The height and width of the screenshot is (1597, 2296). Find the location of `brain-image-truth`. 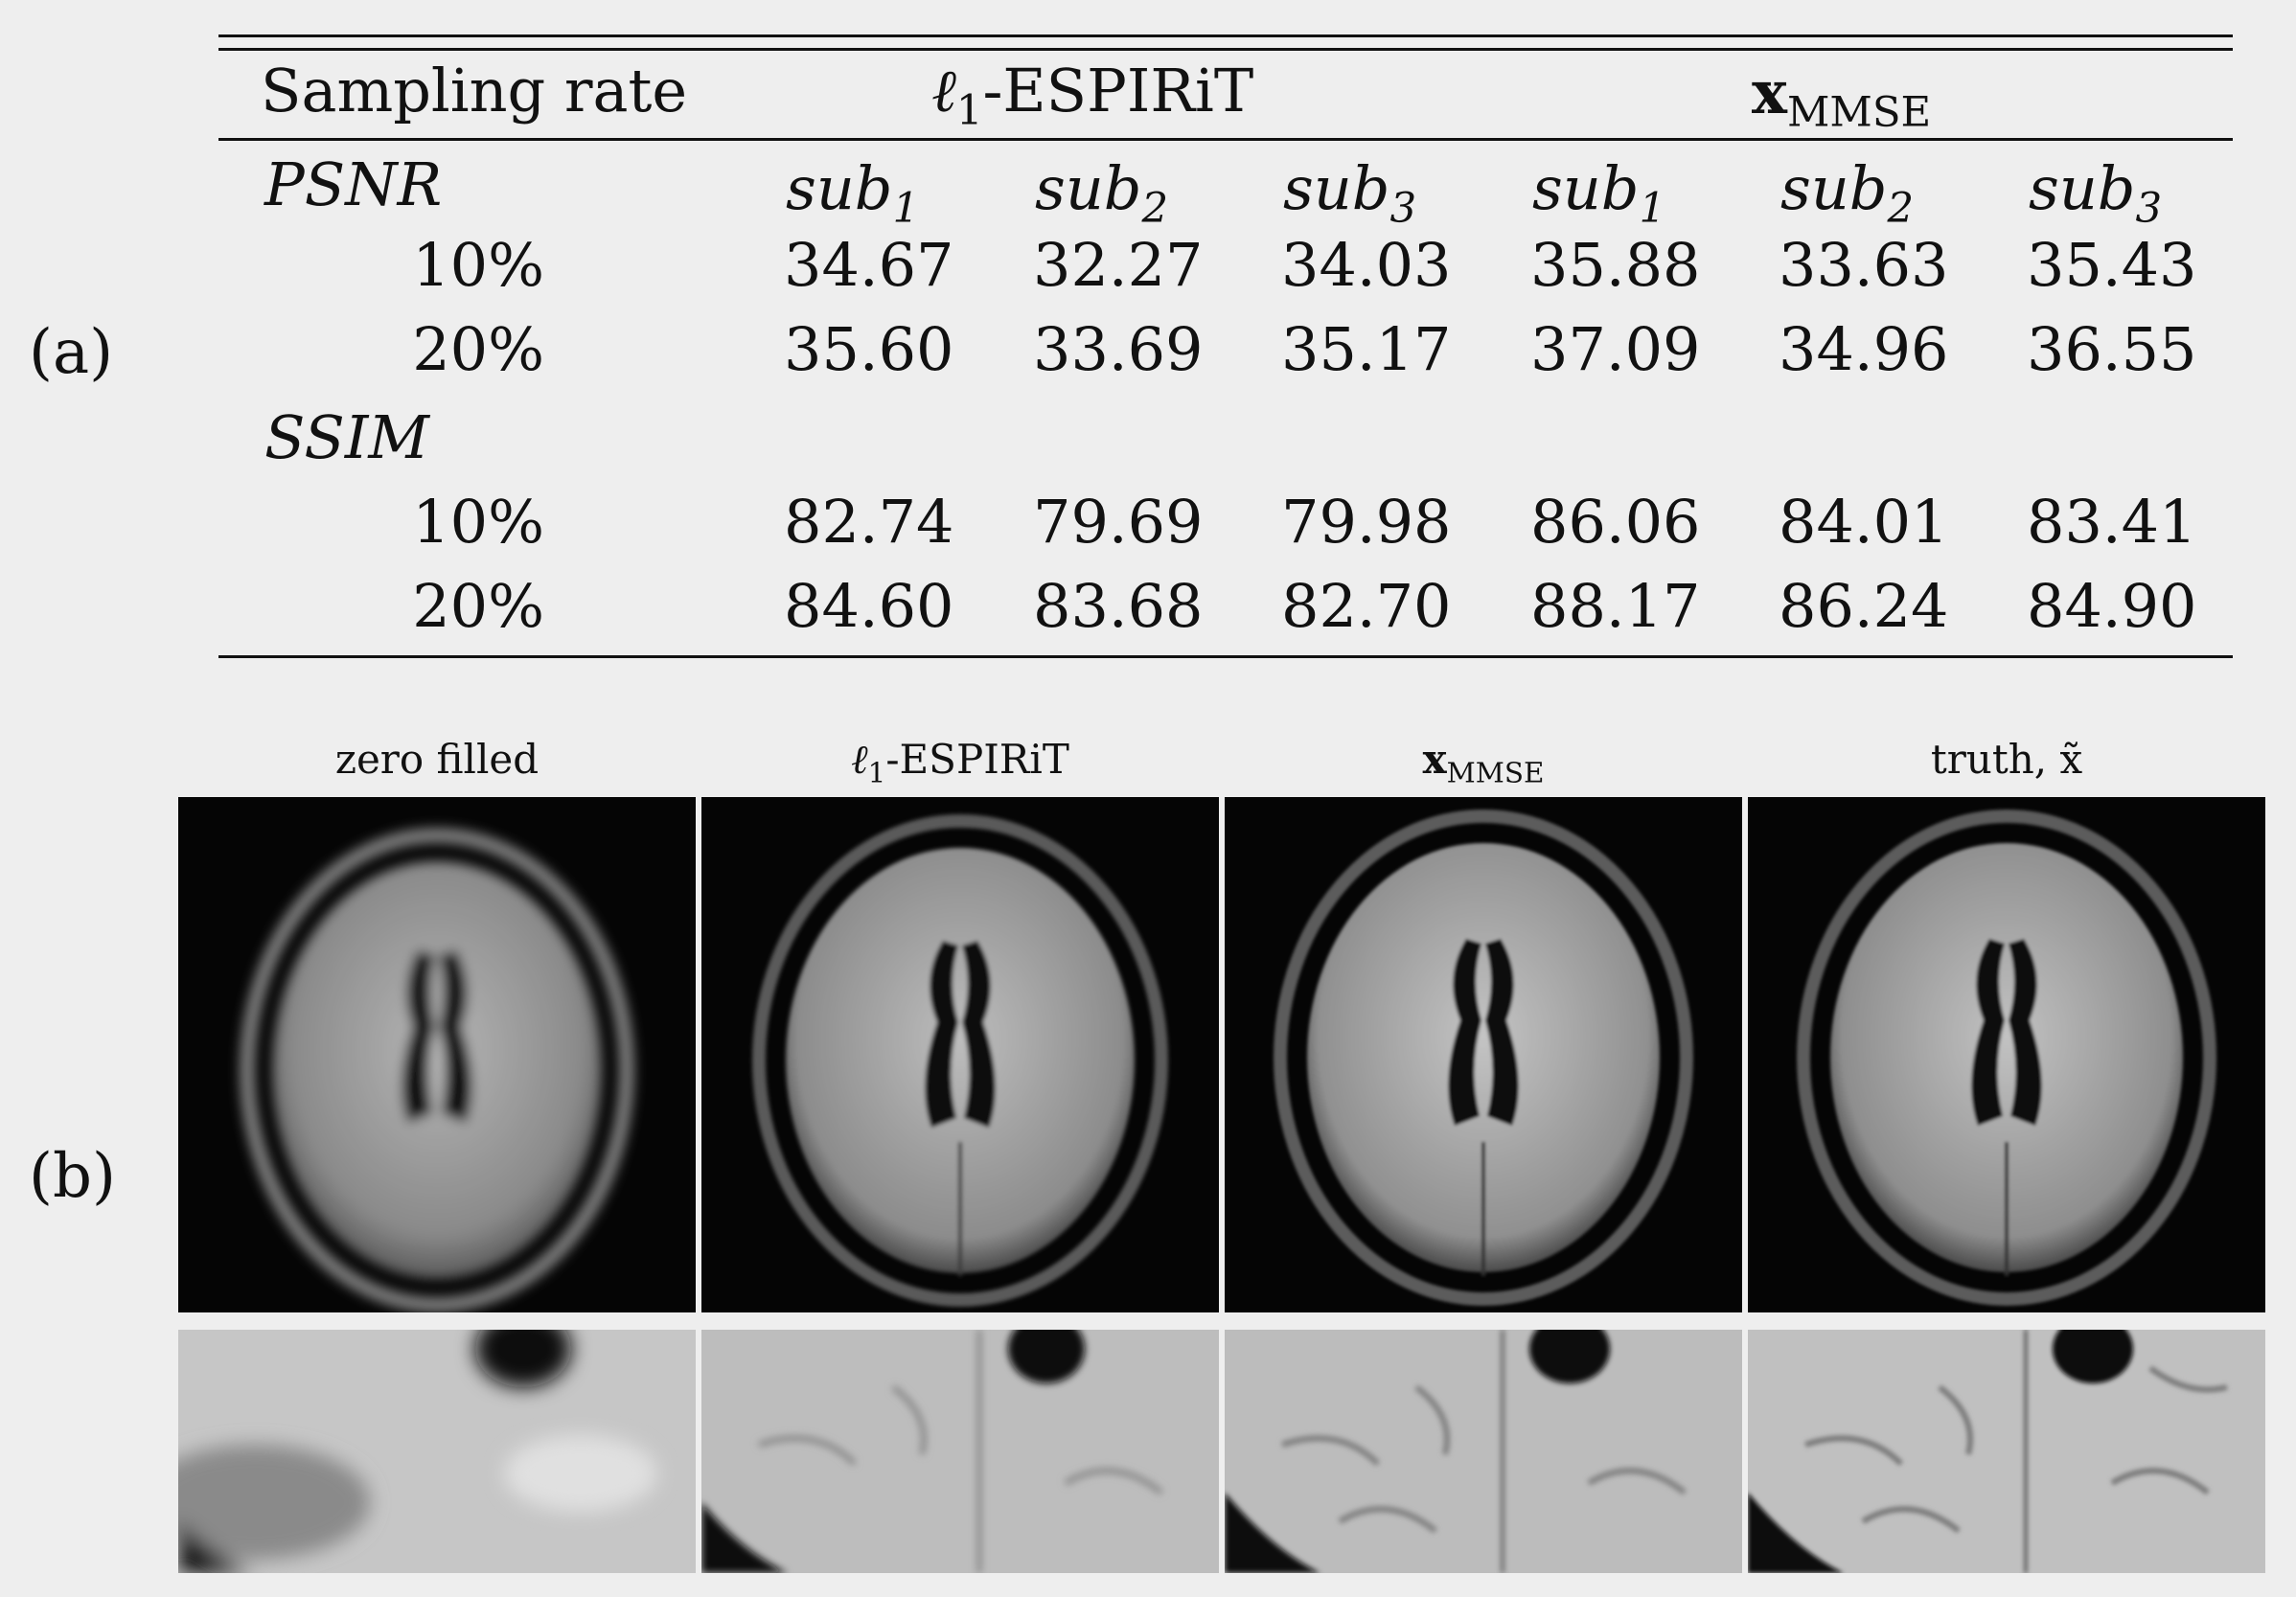

brain-image-truth is located at coordinates (2006, 1054).